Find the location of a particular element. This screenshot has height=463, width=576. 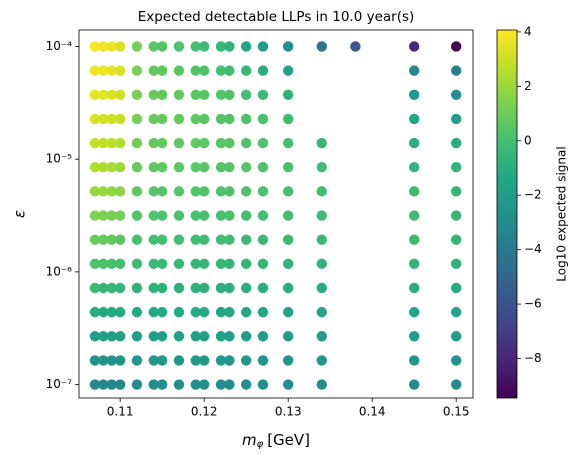

y-axis-label: ε is located at coordinates (20, 214).